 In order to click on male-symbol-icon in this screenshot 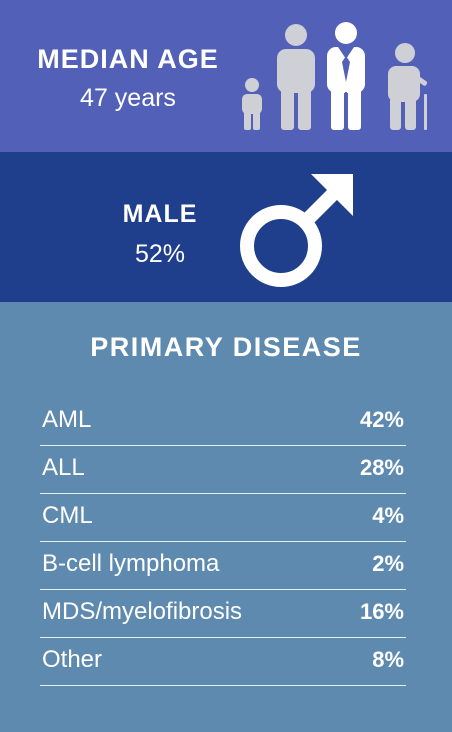, I will do `click(296, 230)`.